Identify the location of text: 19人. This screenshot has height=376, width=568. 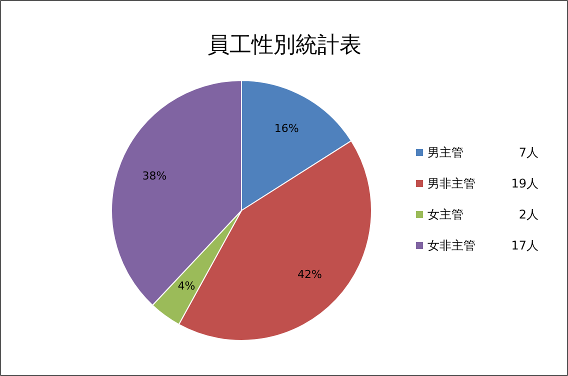
(525, 183).